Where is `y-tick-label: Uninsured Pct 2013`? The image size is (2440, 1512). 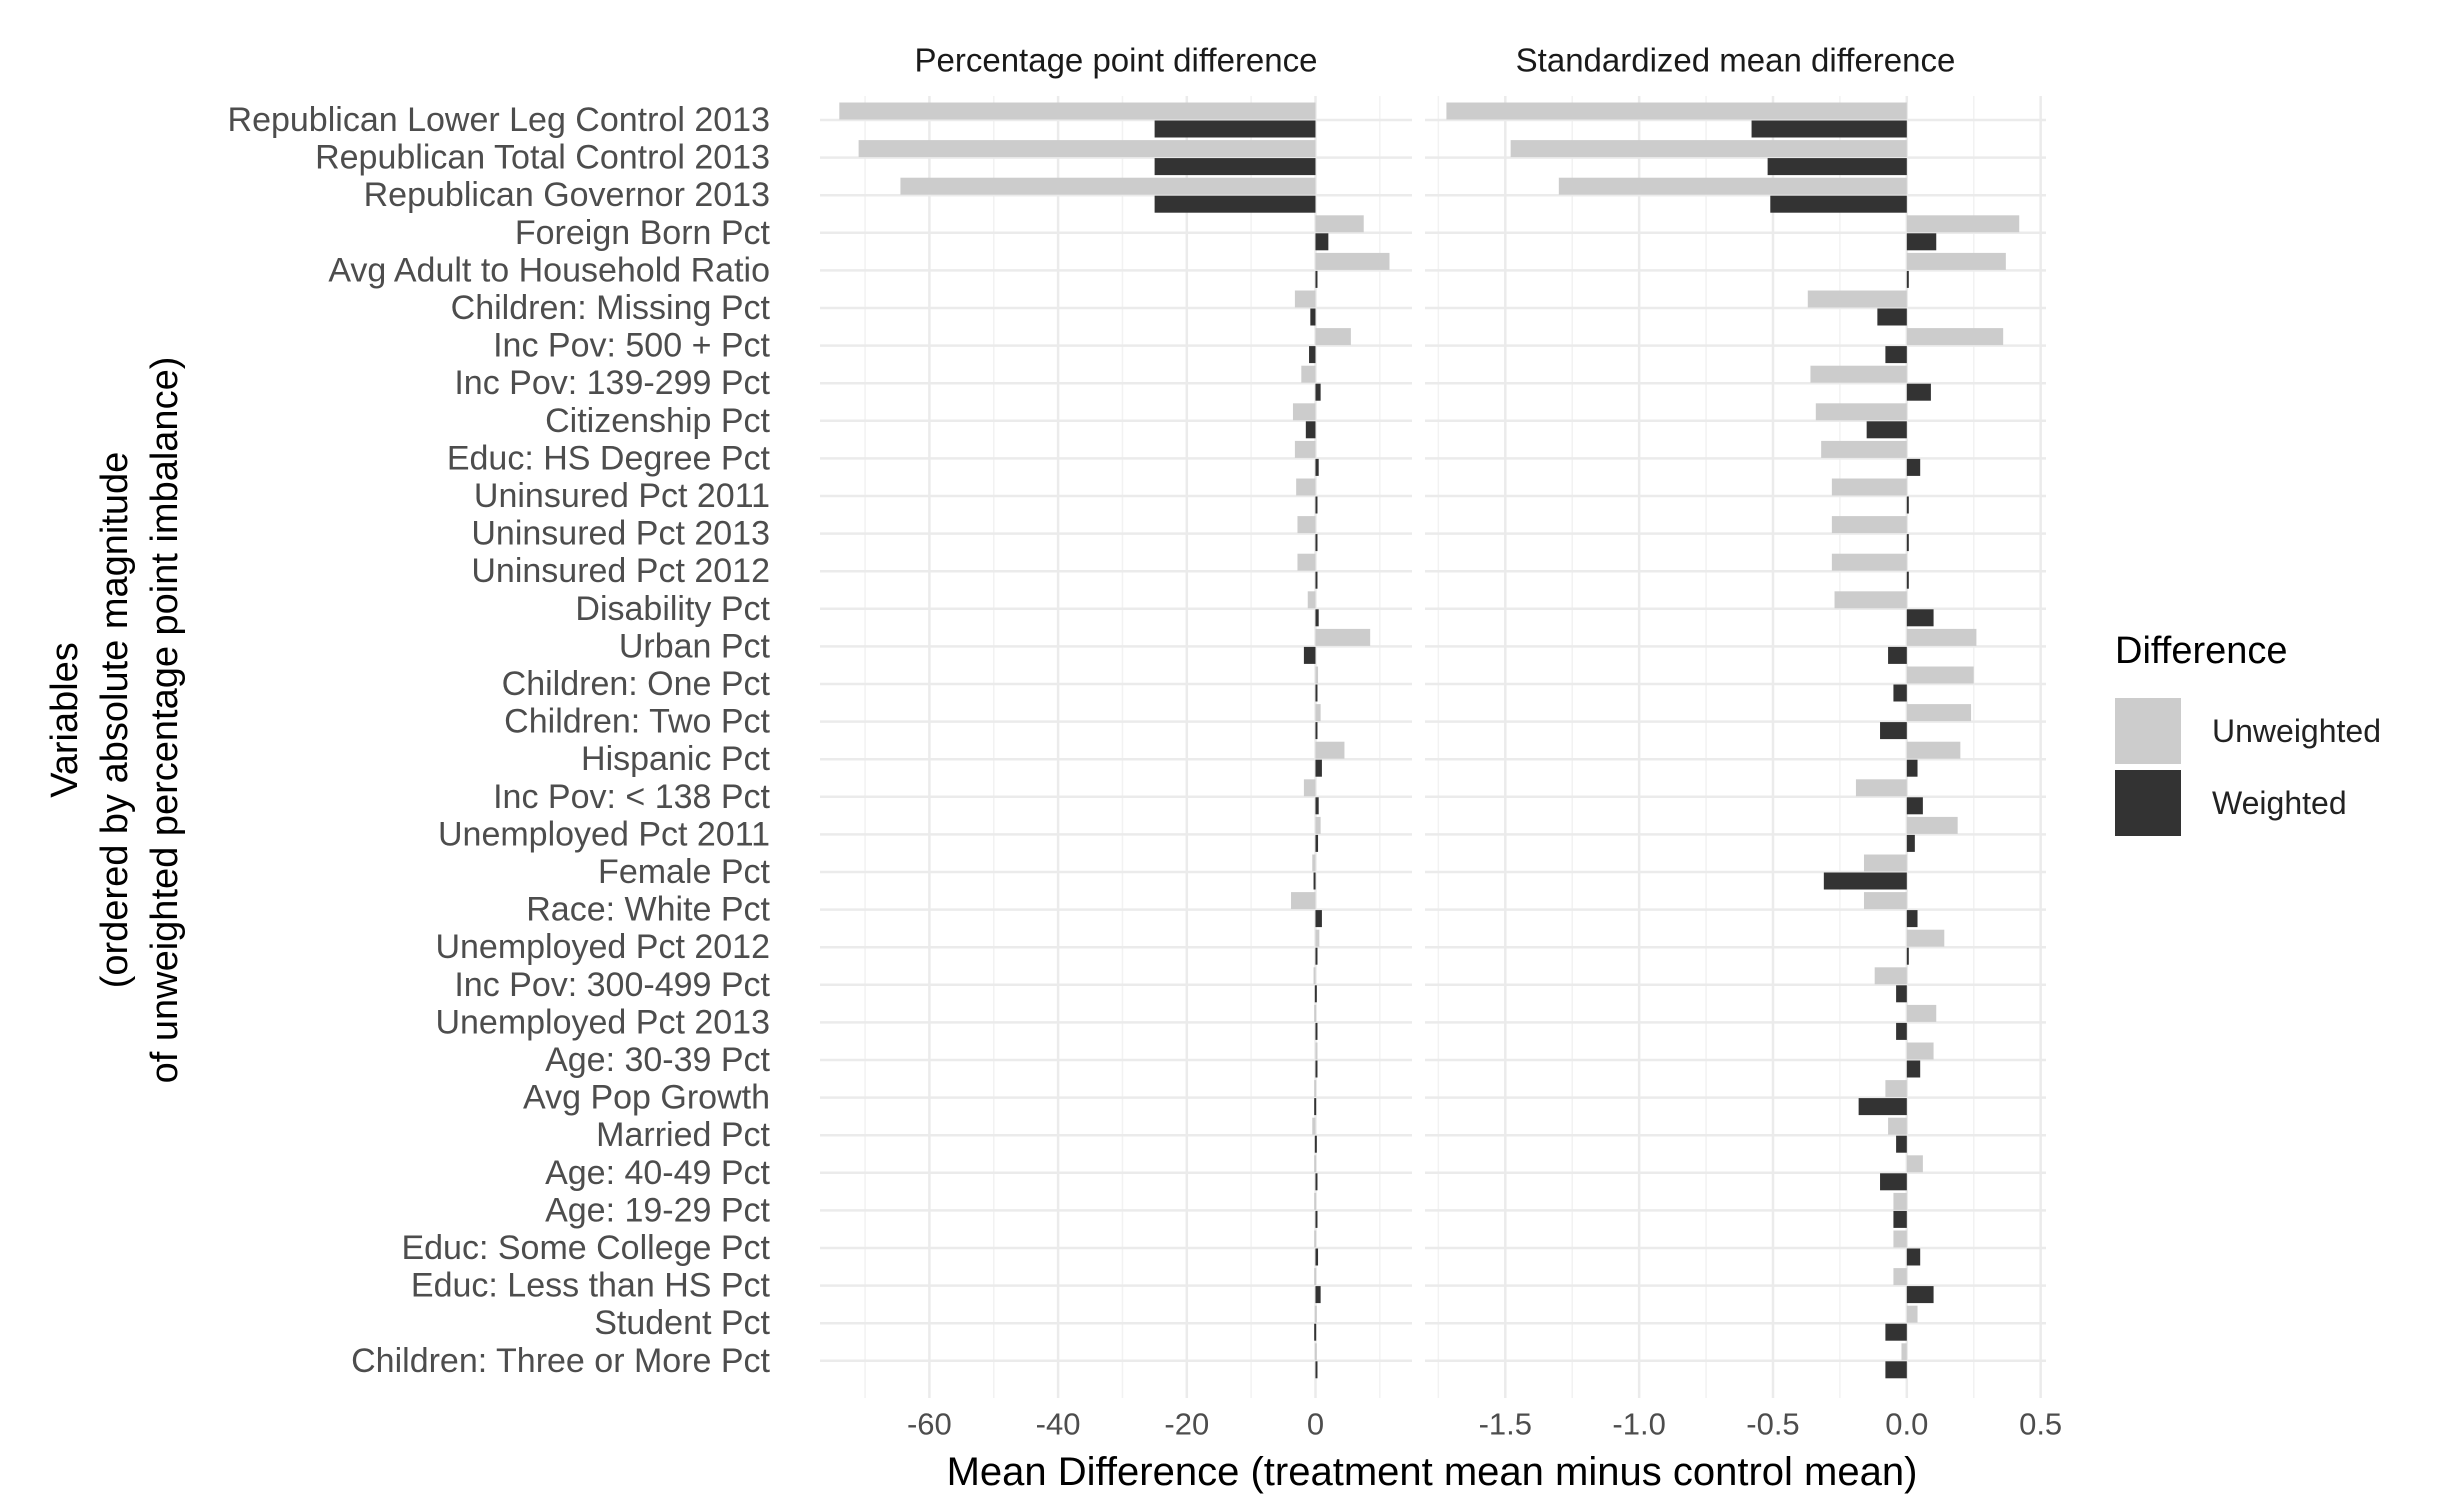 y-tick-label: Uninsured Pct 2013 is located at coordinates (620, 534).